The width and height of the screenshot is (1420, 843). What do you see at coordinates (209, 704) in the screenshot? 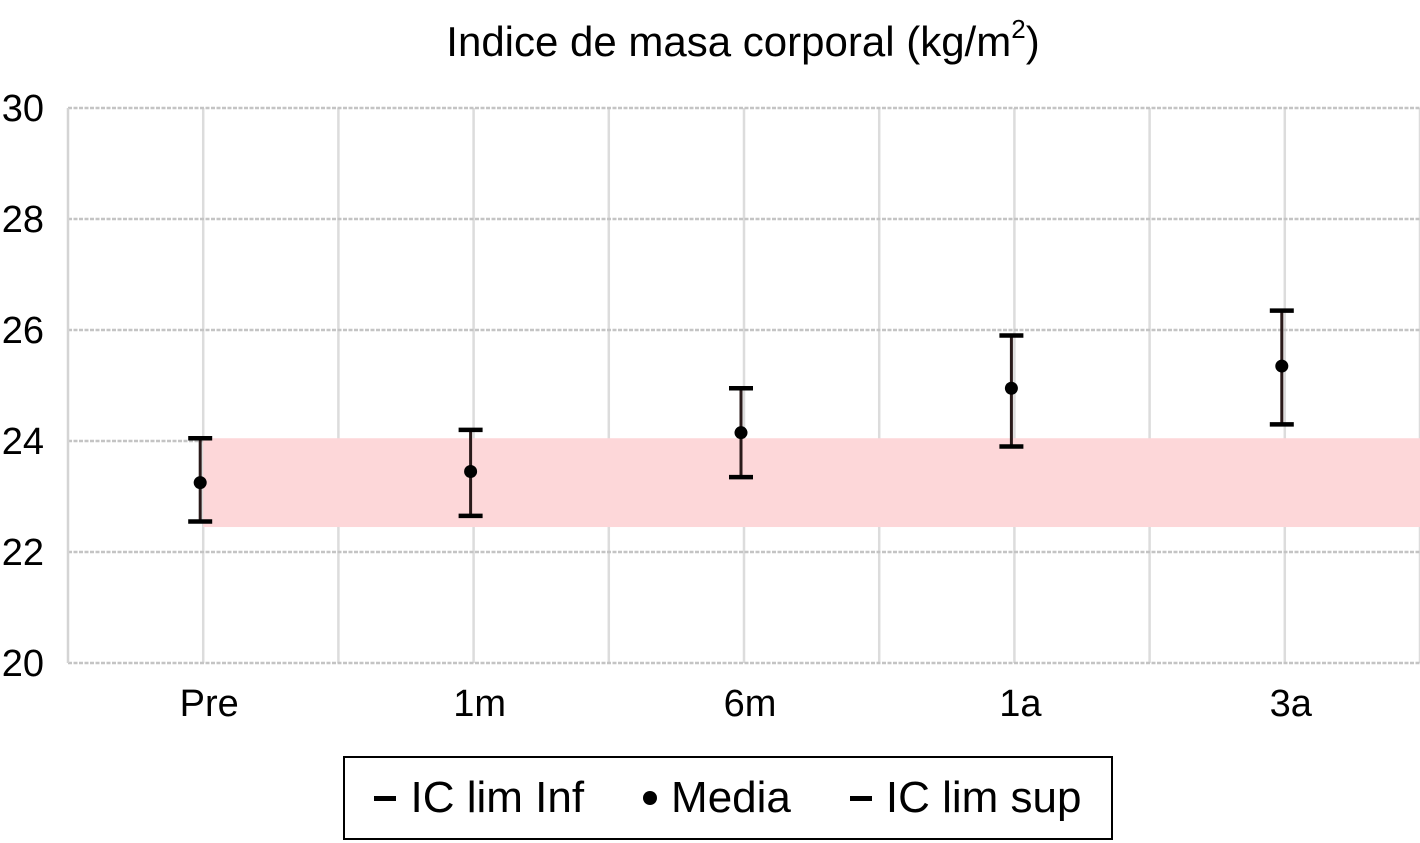
I see `x-tick-label: Pre` at bounding box center [209, 704].